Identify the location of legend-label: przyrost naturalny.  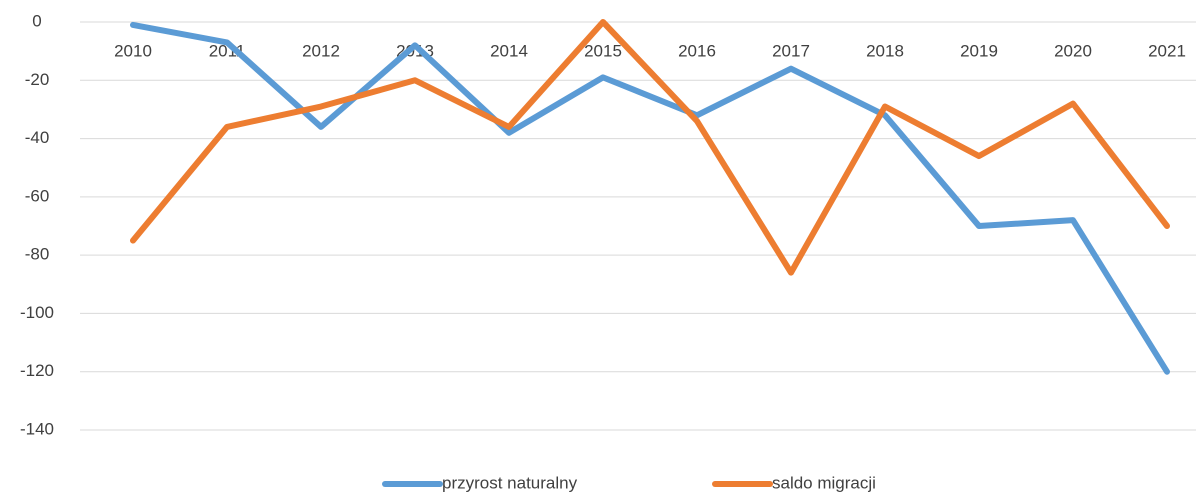
(510, 482).